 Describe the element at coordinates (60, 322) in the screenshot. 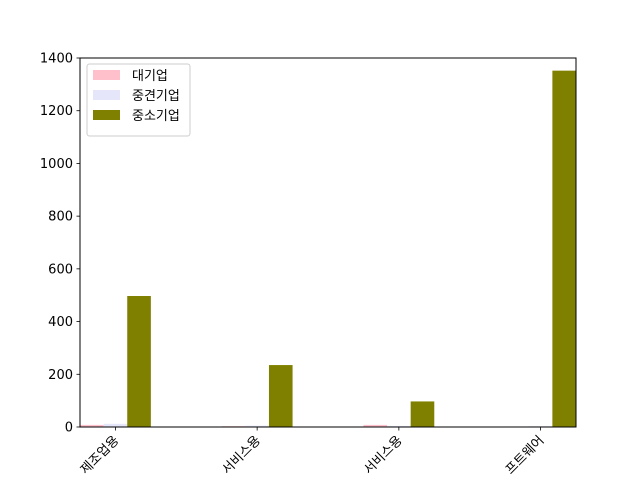

I see `y-tick-label: 400` at that location.